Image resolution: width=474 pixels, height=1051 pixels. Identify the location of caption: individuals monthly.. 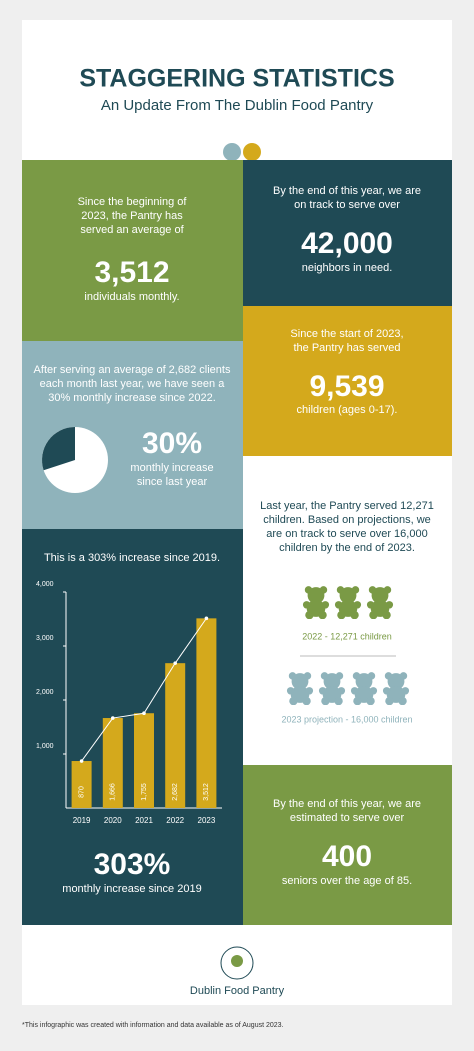
(131, 297).